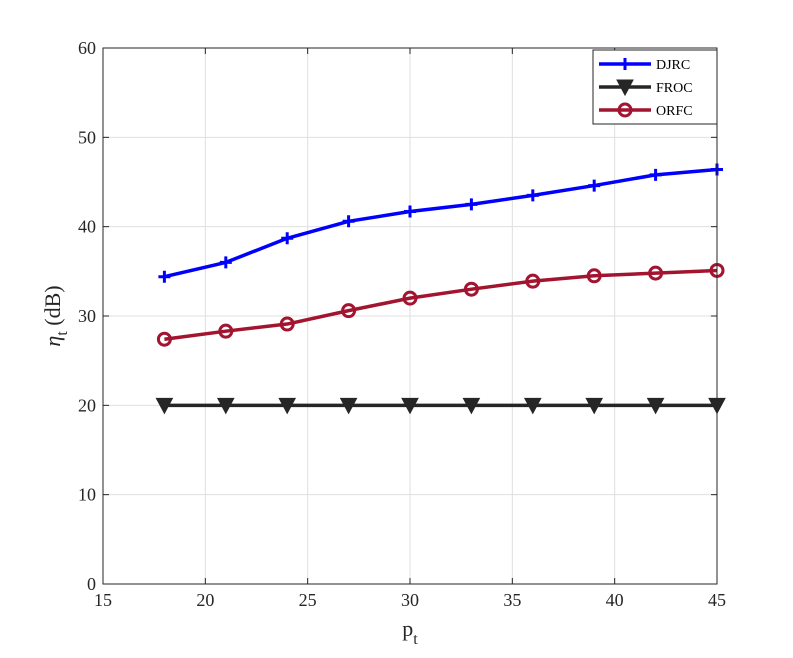  What do you see at coordinates (52, 341) in the screenshot?
I see `y-axis-label-main: η` at bounding box center [52, 341].